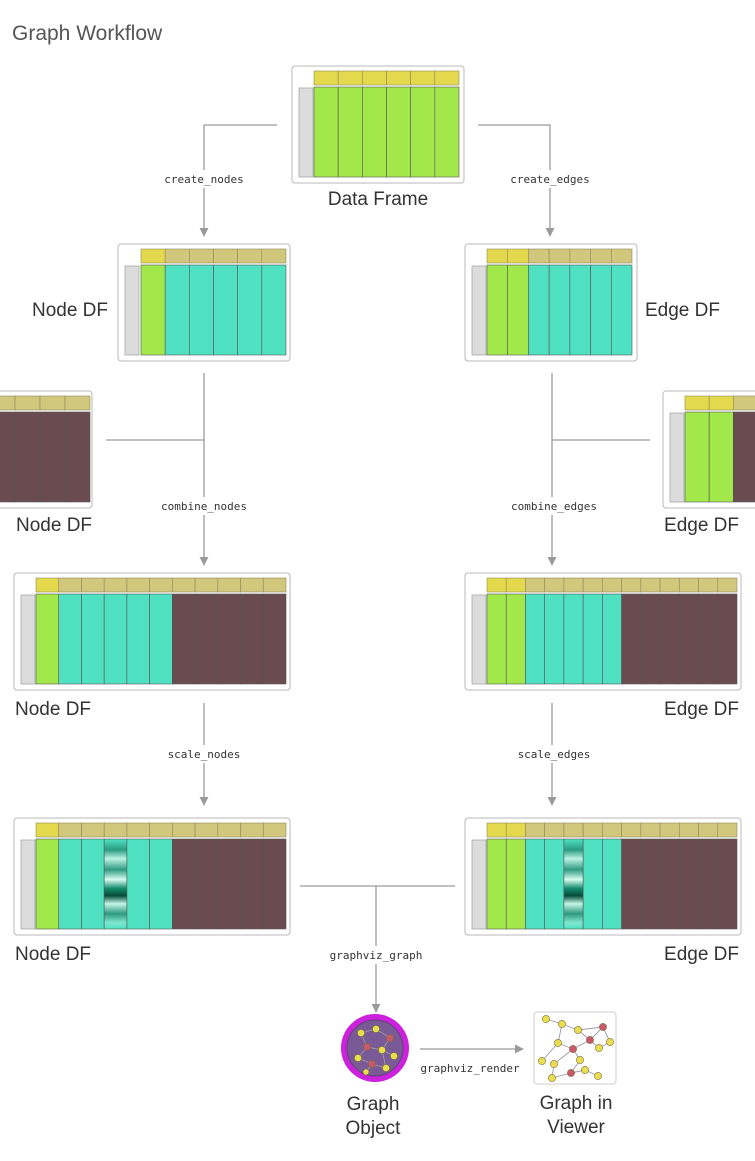 Image resolution: width=755 pixels, height=1161 pixels. Describe the element at coordinates (54, 525) in the screenshot. I see `label-node-df-extra: Node DF` at that location.